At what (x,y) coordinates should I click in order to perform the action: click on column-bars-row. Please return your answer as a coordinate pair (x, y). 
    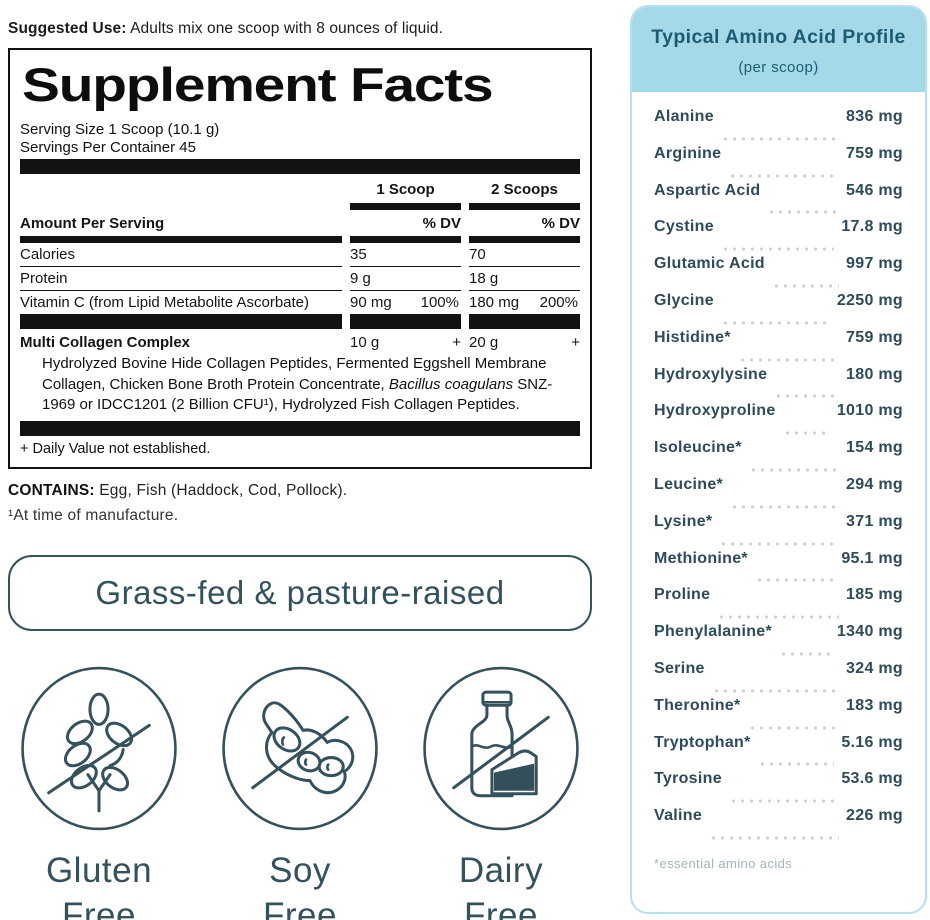
    Looking at the image, I should click on (300, 206).